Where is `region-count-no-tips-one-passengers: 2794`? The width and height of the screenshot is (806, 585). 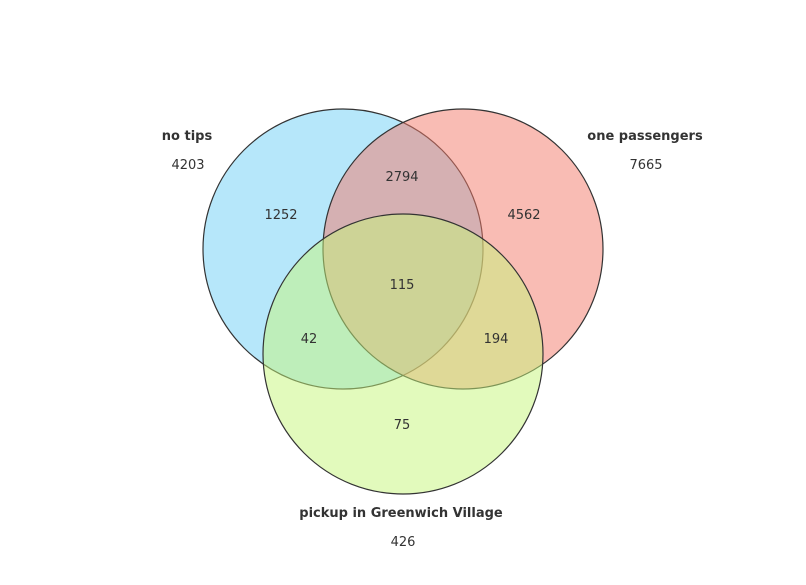
region-count-no-tips-one-passengers: 2794 is located at coordinates (401, 177).